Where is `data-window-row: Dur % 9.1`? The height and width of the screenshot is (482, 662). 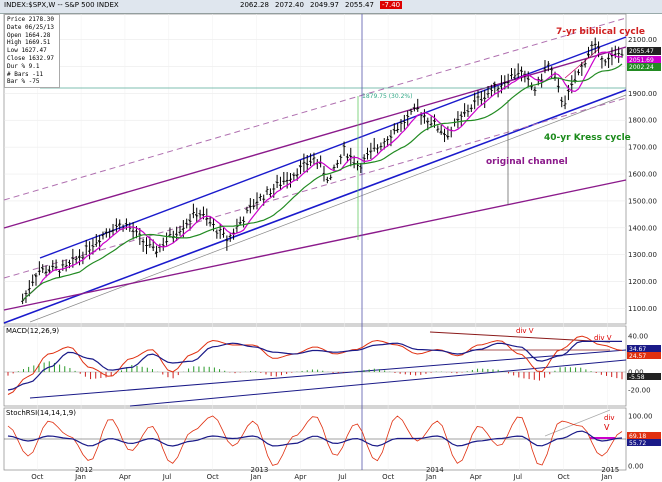
data-window-row: Dur % 9.1 is located at coordinates (23, 66).